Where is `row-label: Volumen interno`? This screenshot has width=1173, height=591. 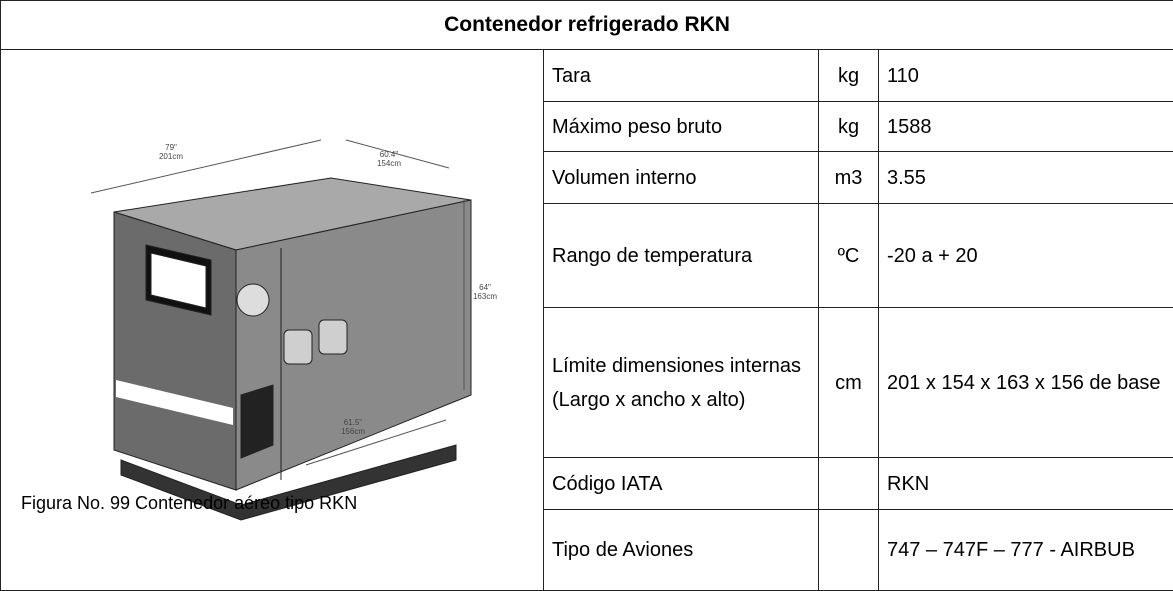
row-label: Volumen interno is located at coordinates (681, 177).